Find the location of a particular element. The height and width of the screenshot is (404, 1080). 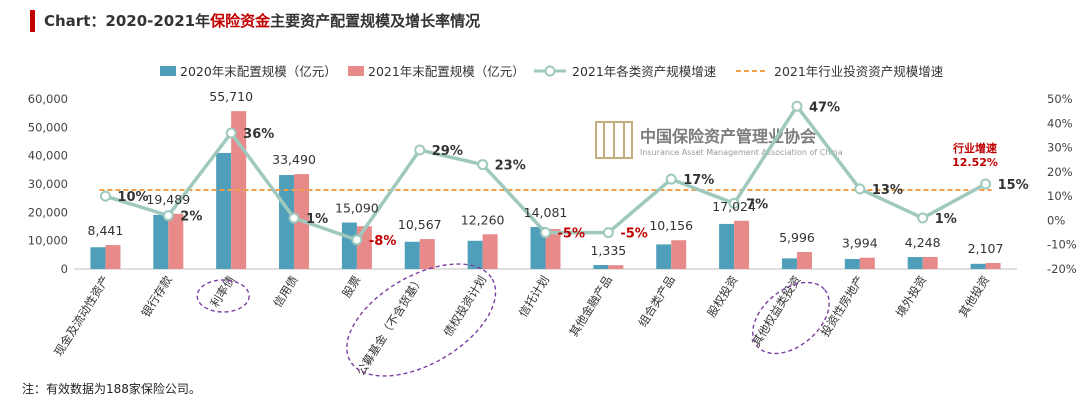

y-left-tick-label: 60,000 is located at coordinates (48, 99).